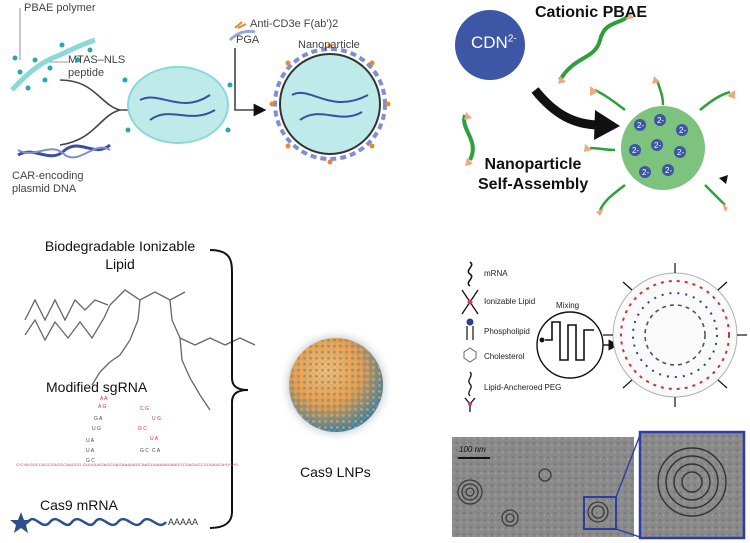 Image resolution: width=750 pixels, height=543 pixels. I want to click on label-plasmid-dna: plasmid DNA, so click(44, 189).